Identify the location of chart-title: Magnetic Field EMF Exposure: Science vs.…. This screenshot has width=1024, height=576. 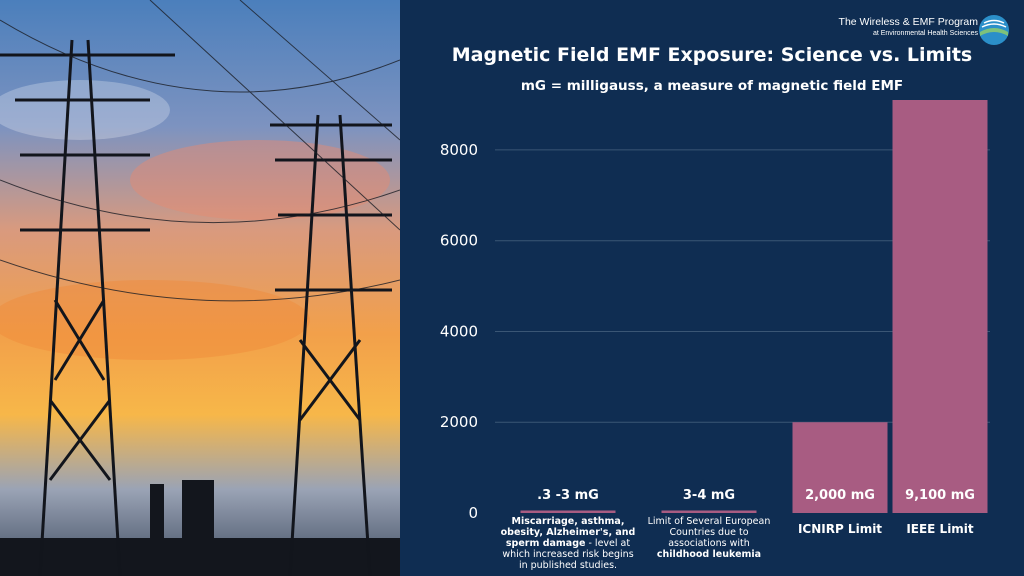
(712, 55).